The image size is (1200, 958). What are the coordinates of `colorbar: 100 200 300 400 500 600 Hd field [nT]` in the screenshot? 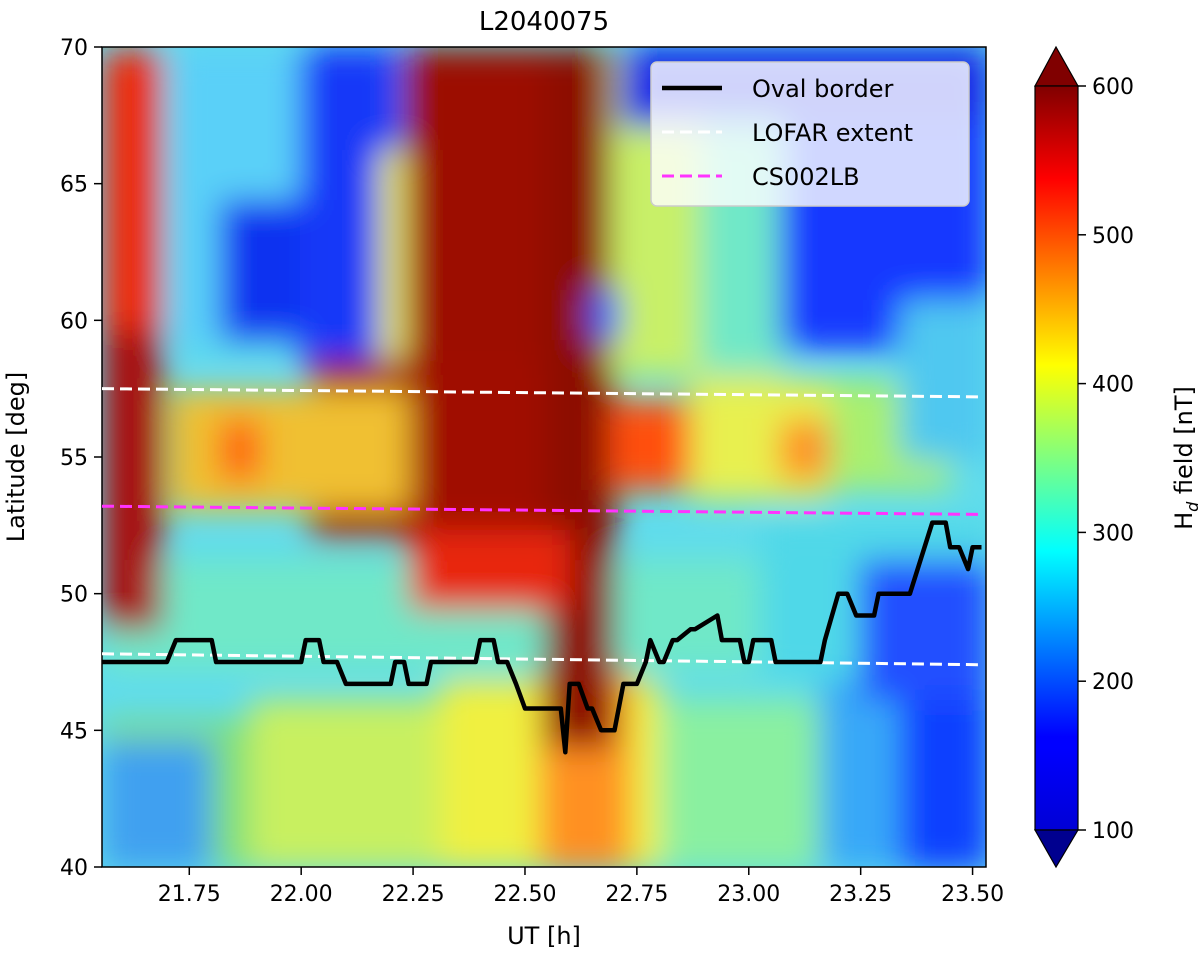 It's located at (1116, 457).